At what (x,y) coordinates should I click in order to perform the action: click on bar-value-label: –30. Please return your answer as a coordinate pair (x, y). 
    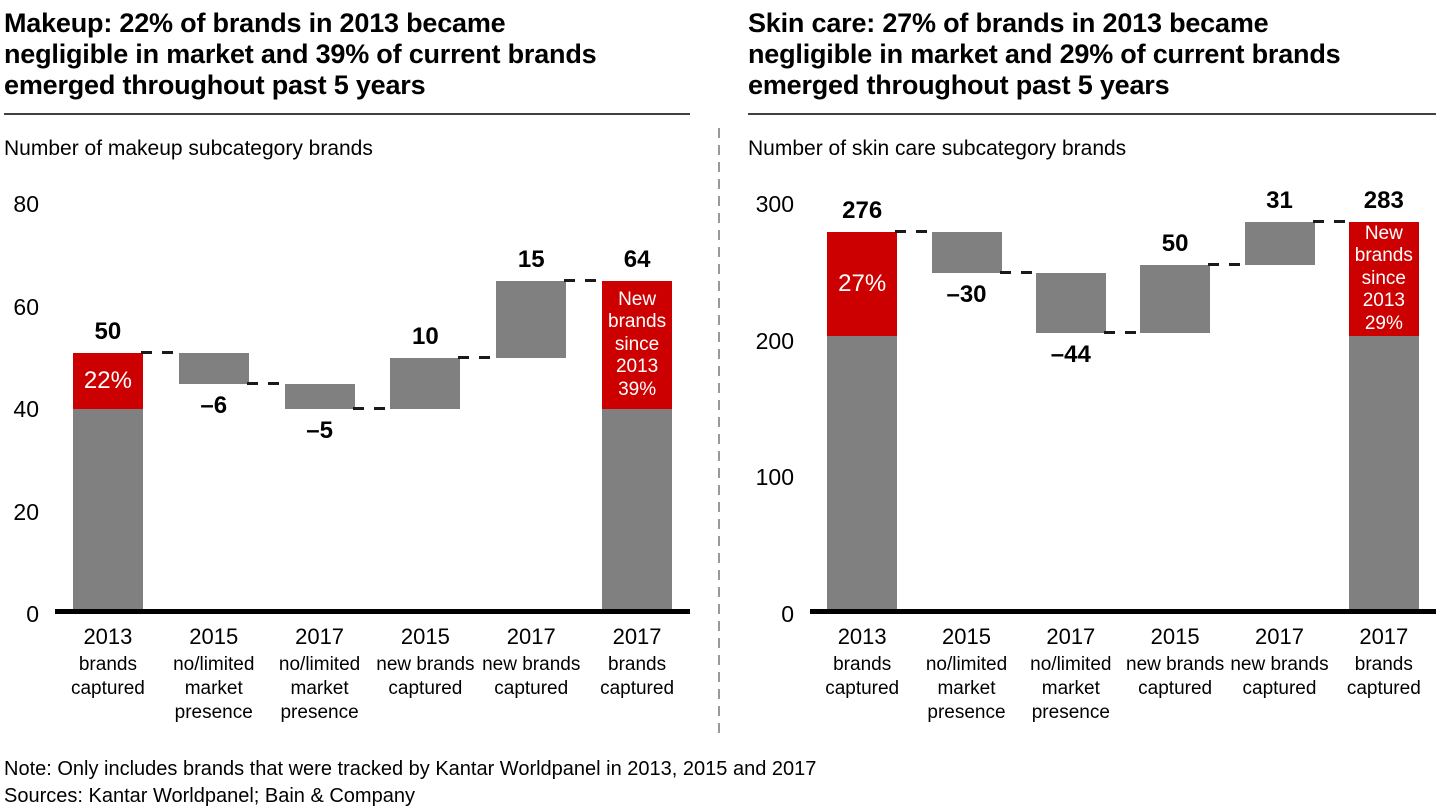
    Looking at the image, I should click on (966, 294).